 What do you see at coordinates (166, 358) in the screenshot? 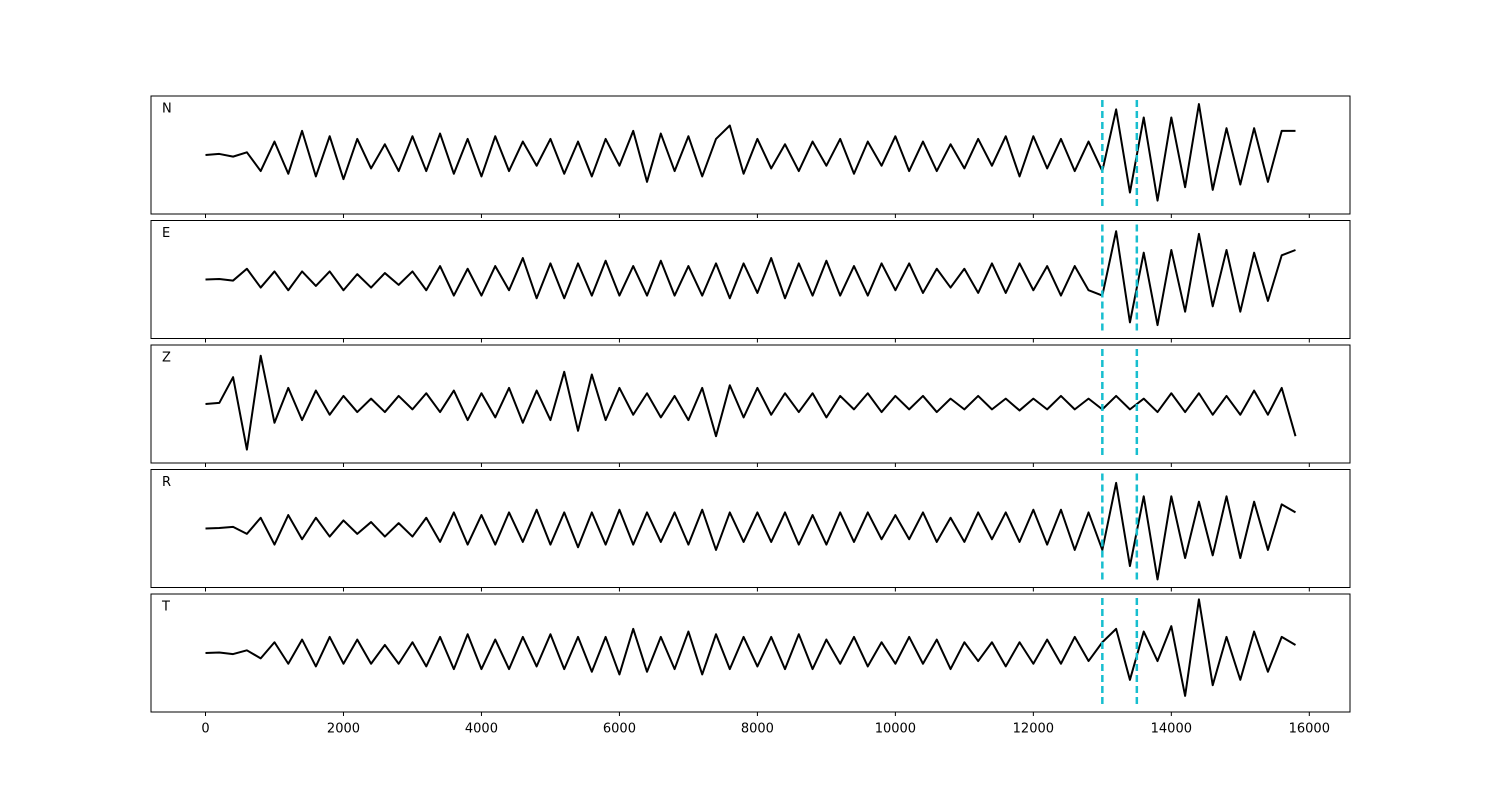
I see `panel-label: Z` at bounding box center [166, 358].